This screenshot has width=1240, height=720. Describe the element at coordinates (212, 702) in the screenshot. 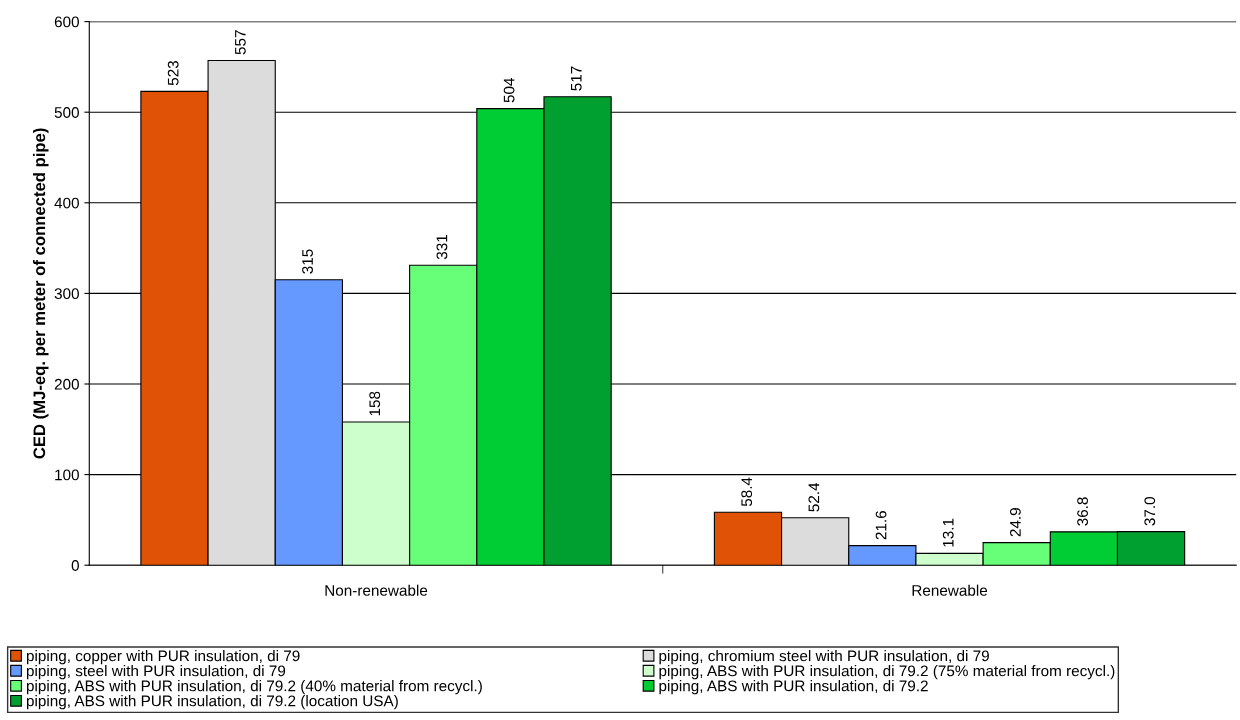

I see `legend-label: piping, ABS with PUR insulation, di 79.2 (location USA)` at that location.